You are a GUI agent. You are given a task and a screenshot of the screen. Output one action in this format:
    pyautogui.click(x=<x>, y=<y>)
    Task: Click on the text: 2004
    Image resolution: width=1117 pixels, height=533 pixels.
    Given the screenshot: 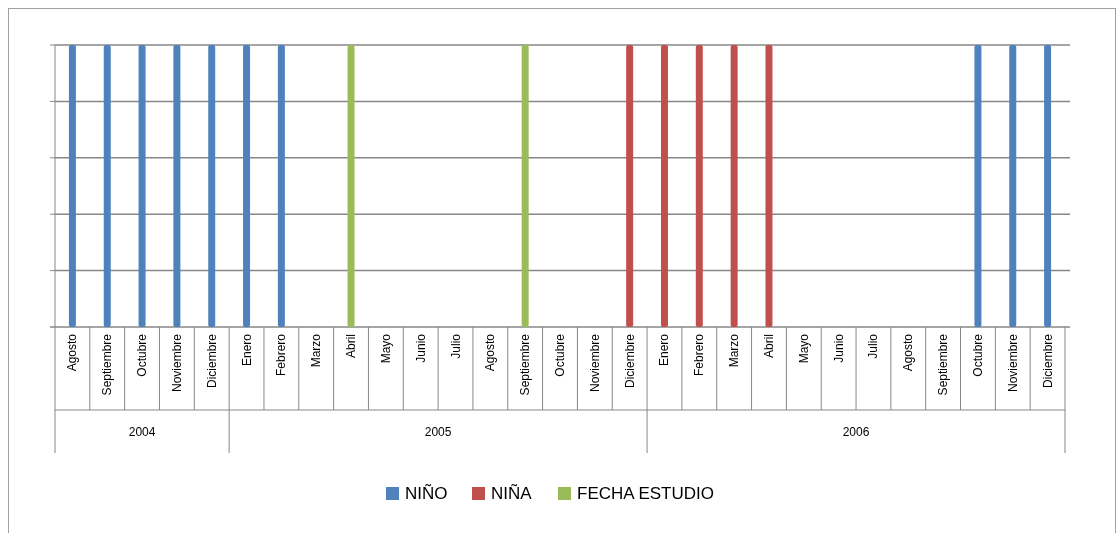 What is the action you would take?
    pyautogui.click(x=142, y=432)
    